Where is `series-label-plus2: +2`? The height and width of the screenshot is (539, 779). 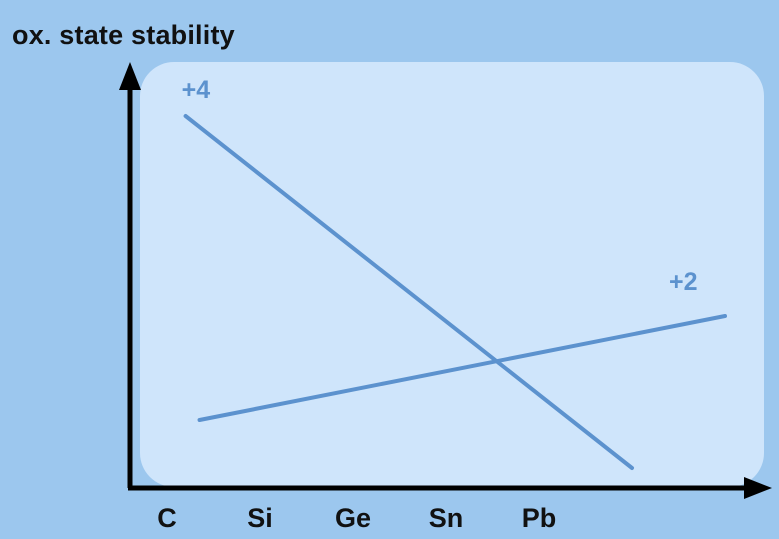 series-label-plus2: +2 is located at coordinates (683, 282).